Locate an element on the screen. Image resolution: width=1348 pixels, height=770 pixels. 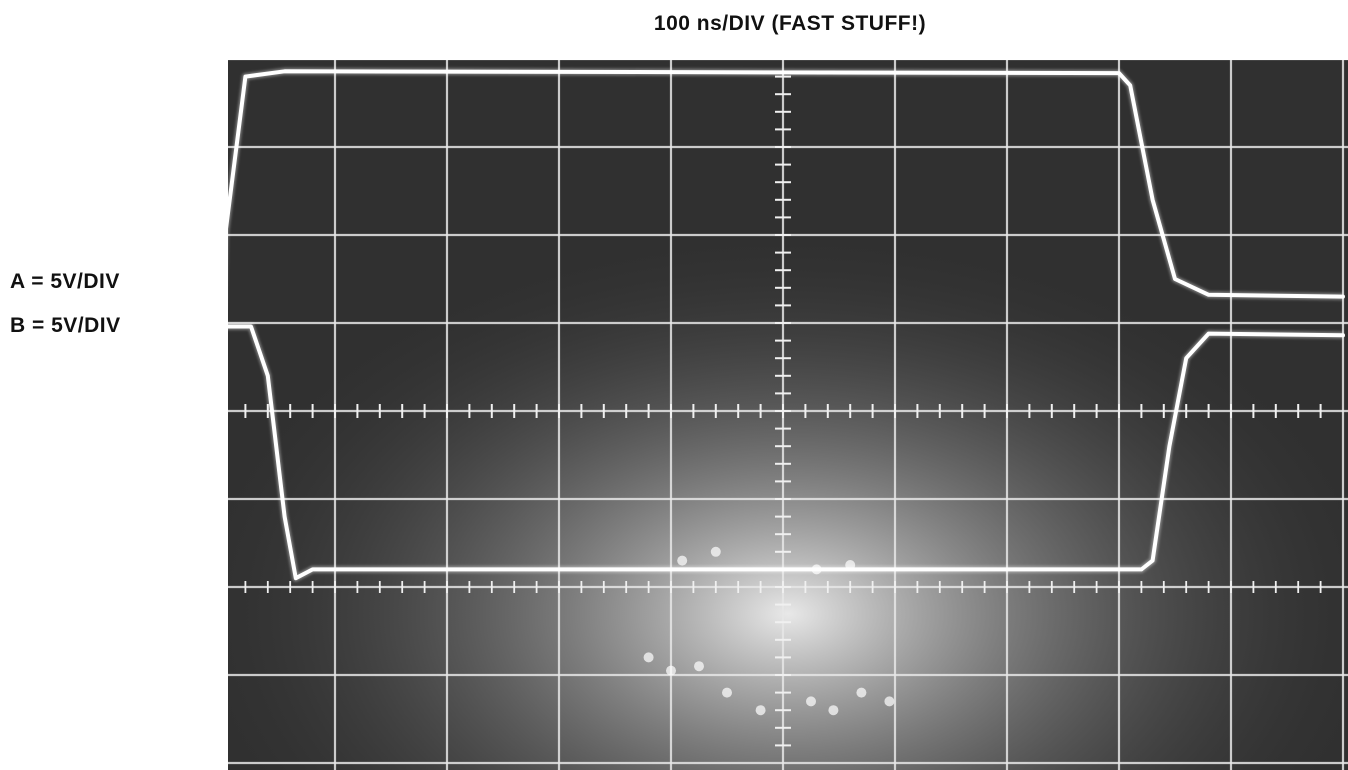
channel-a-scale-label: A = 5V/DIV is located at coordinates (65, 281).